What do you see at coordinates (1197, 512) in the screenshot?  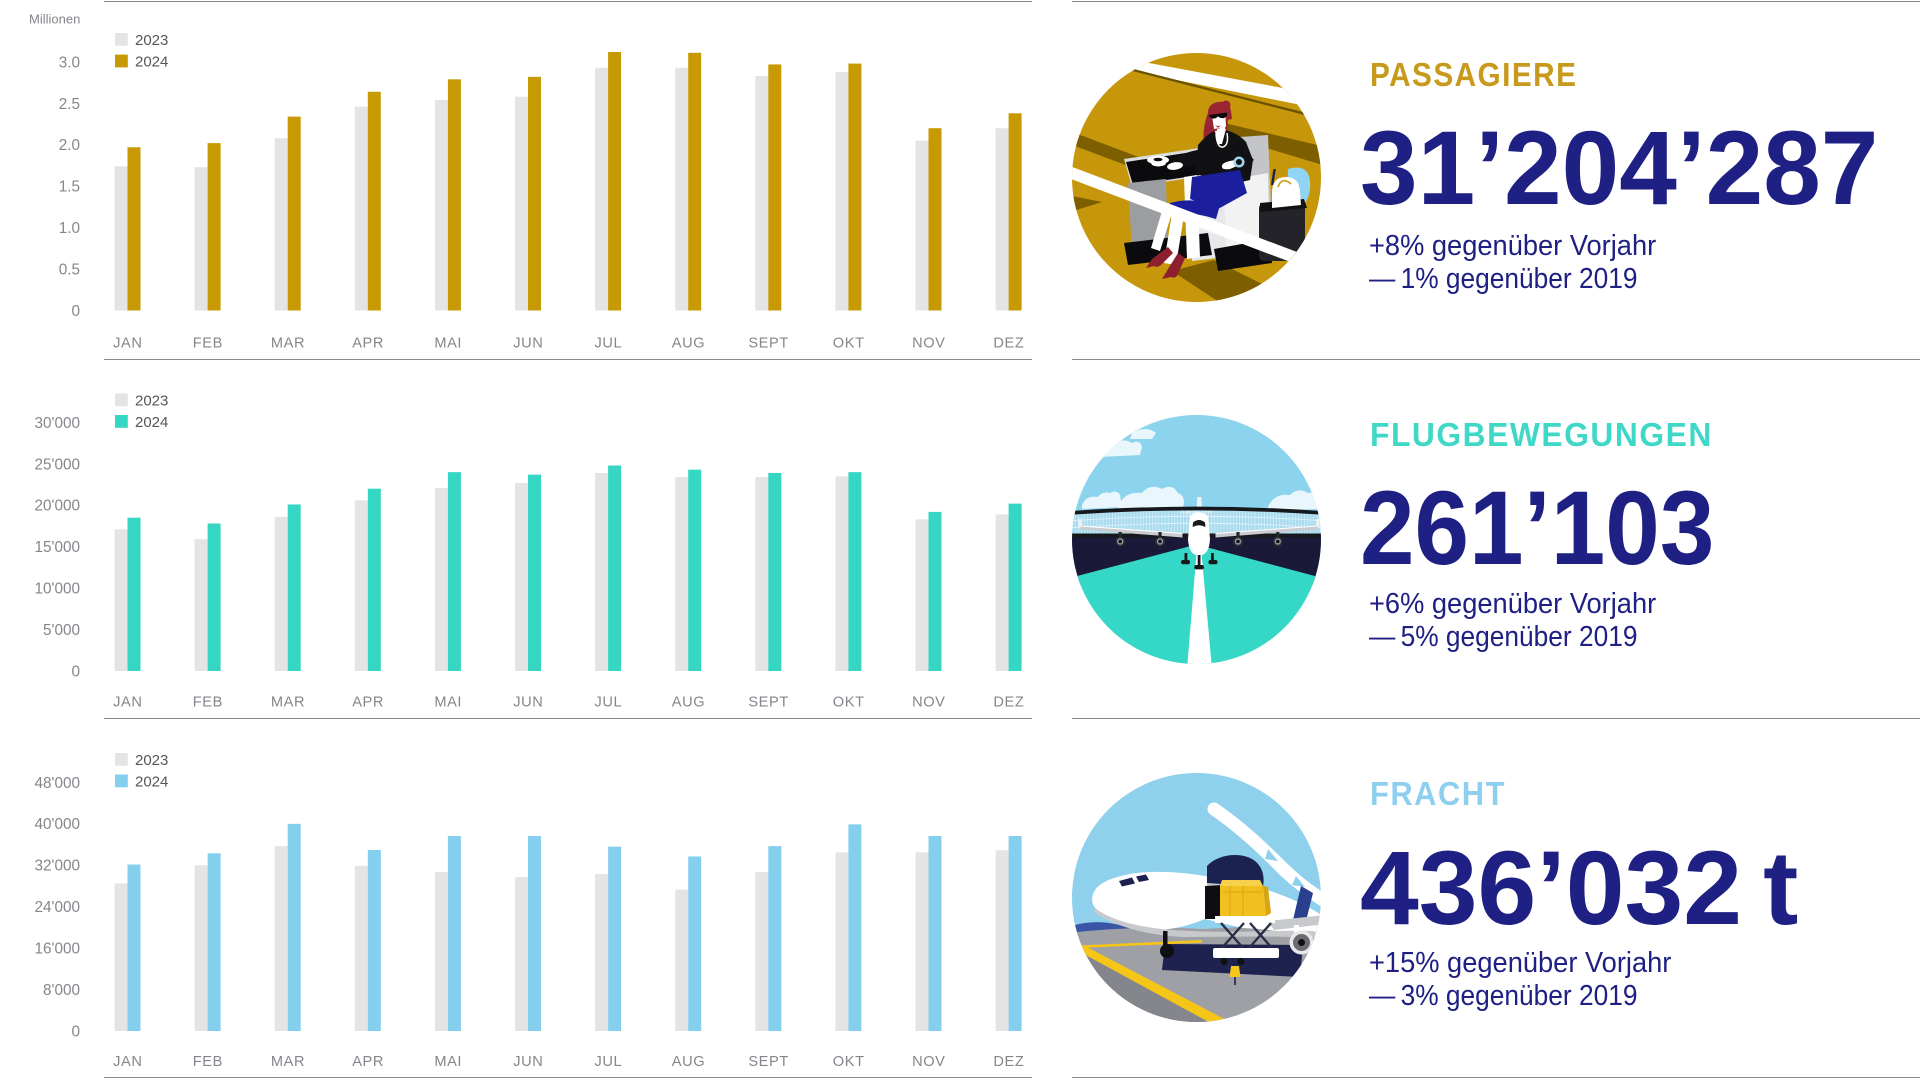 I see `svg-text: Flughafen Zürich` at bounding box center [1197, 512].